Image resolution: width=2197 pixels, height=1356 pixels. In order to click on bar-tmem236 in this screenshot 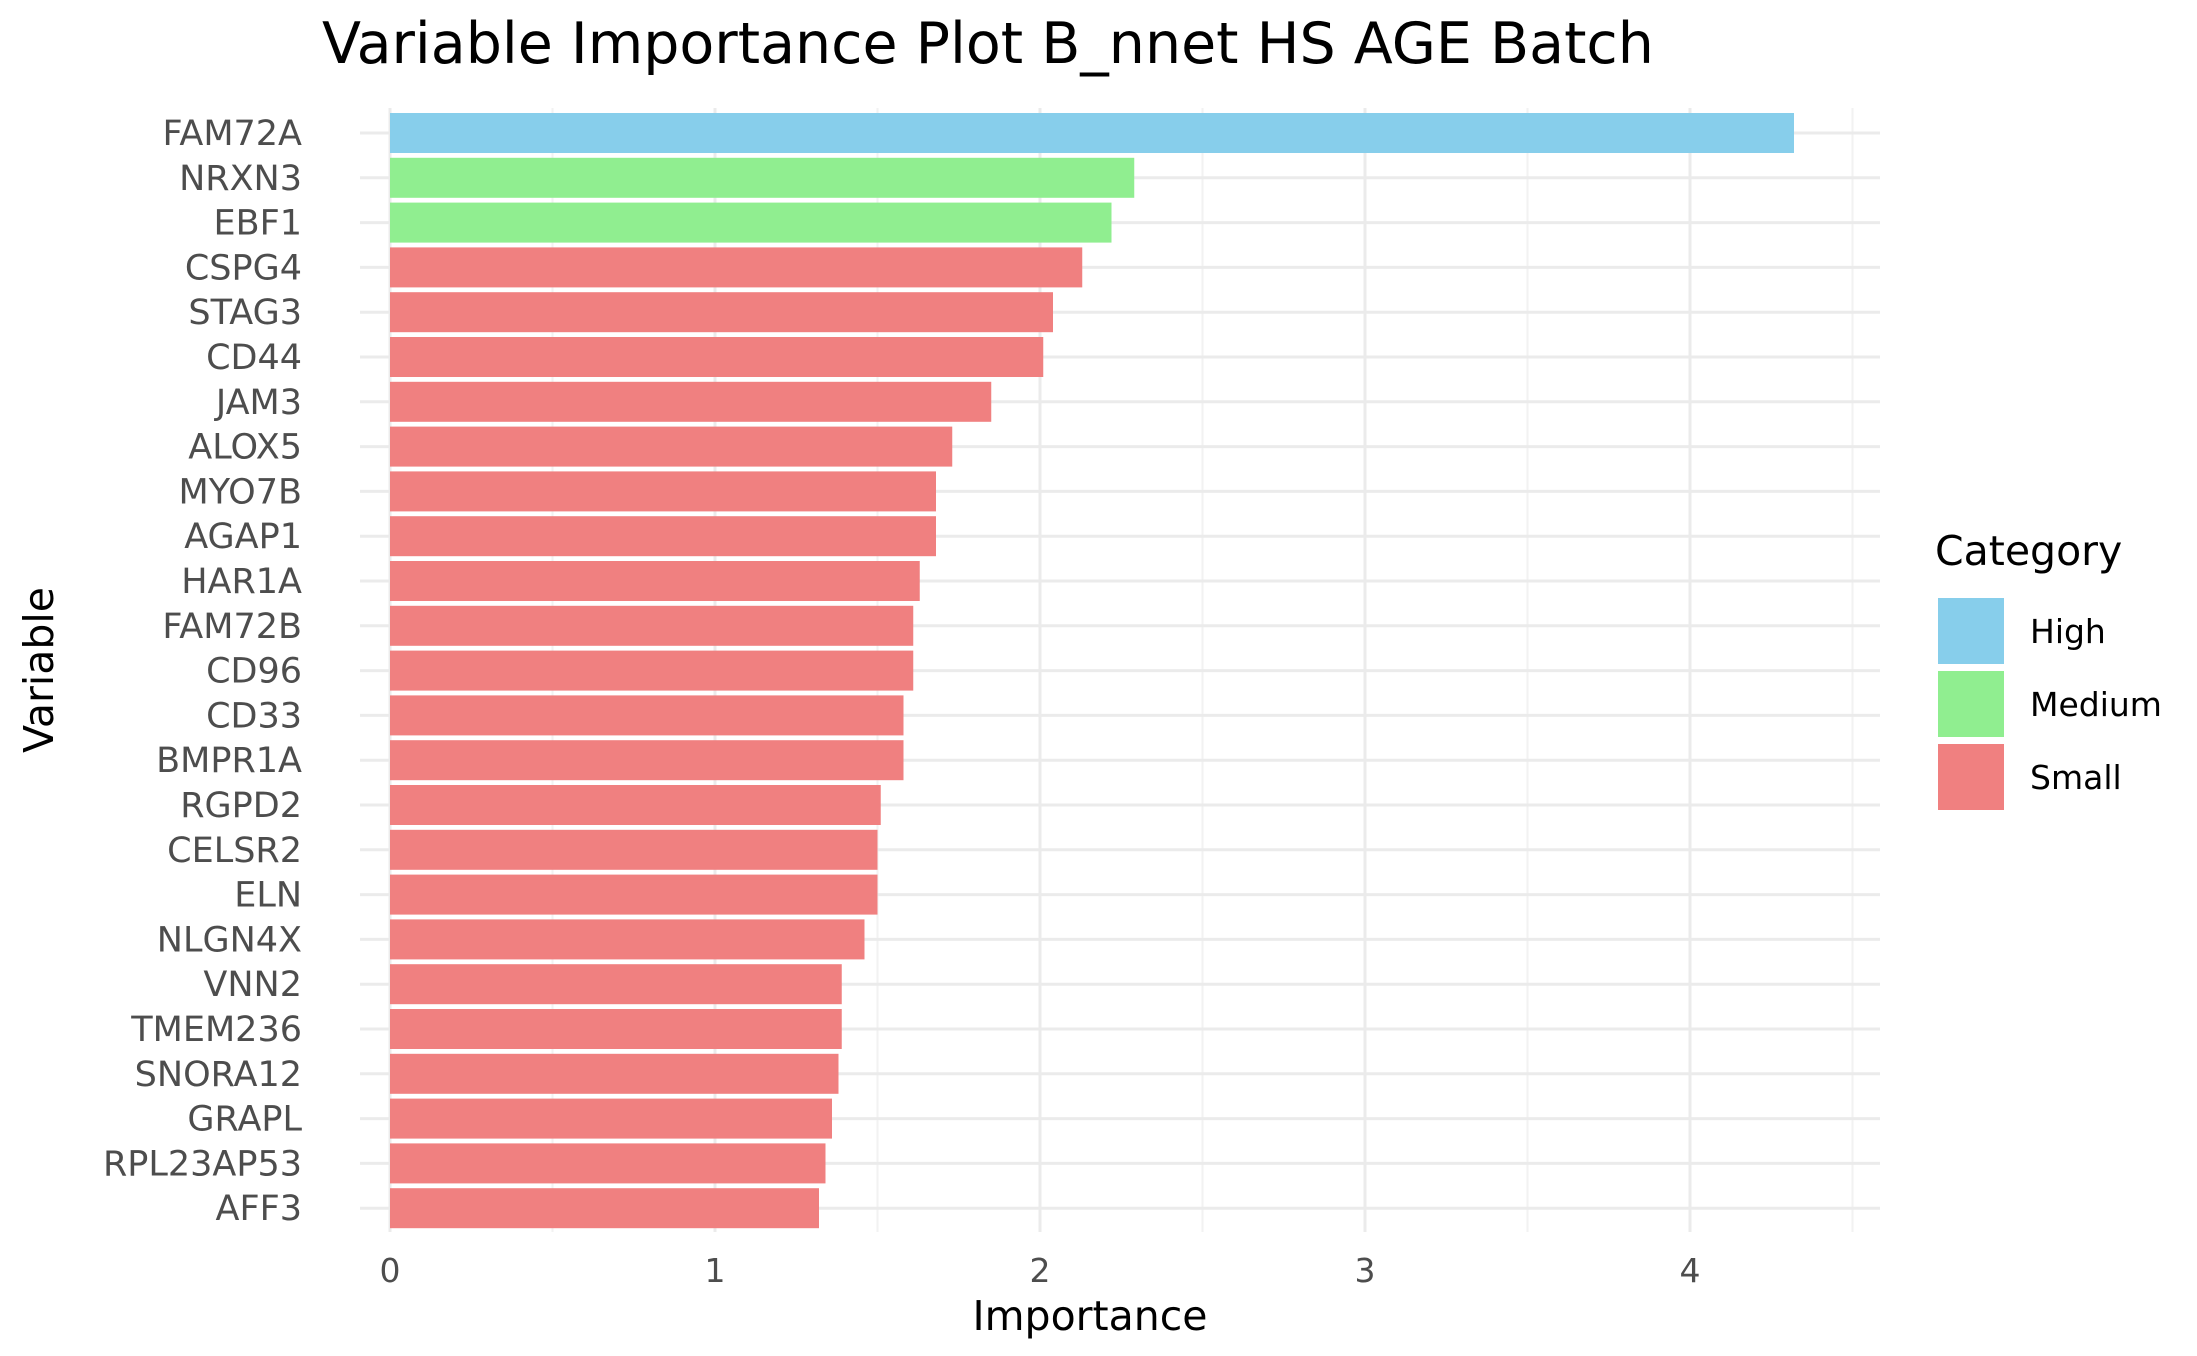, I will do `click(616, 1029)`.